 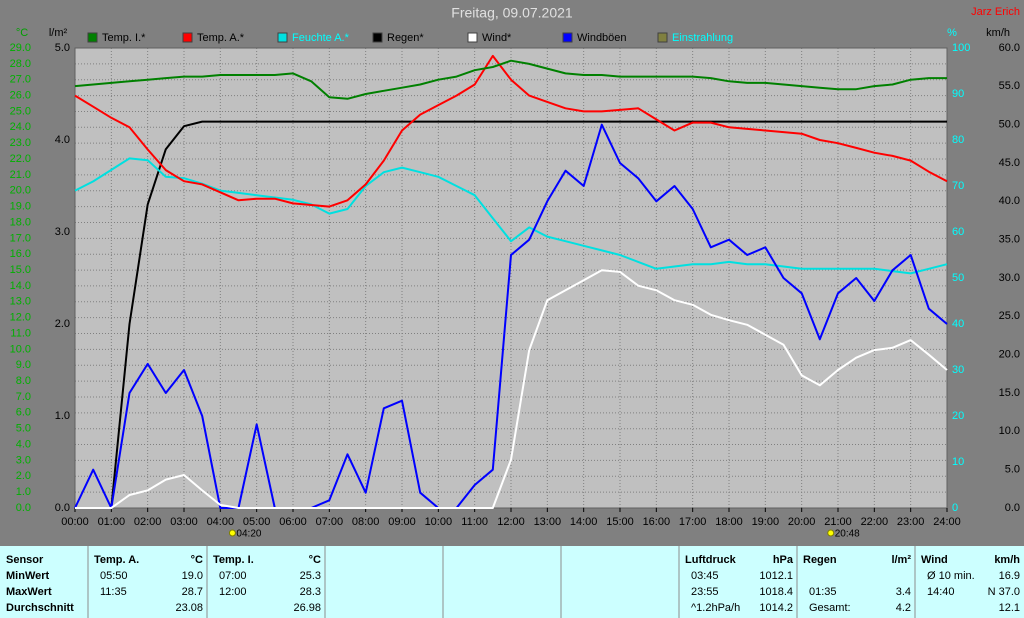 What do you see at coordinates (62, 508) in the screenshot?
I see `y2-tick-label: 0.0` at bounding box center [62, 508].